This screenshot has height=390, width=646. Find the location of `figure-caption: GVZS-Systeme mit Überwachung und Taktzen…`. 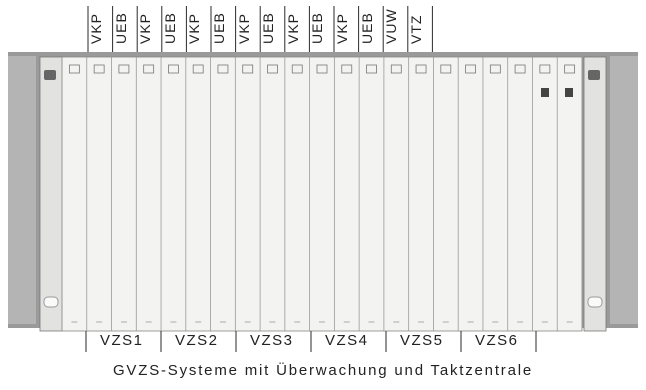

figure-caption: GVZS-Systeme mit Überwachung und Taktzen… is located at coordinates (323, 370).